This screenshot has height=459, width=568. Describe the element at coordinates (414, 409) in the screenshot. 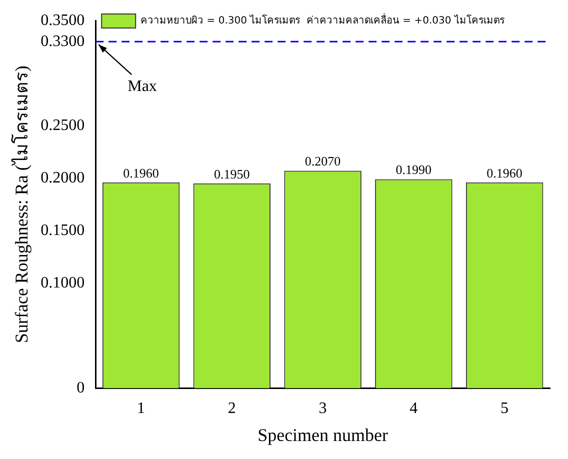

I see `x-tick-label: 4` at that location.